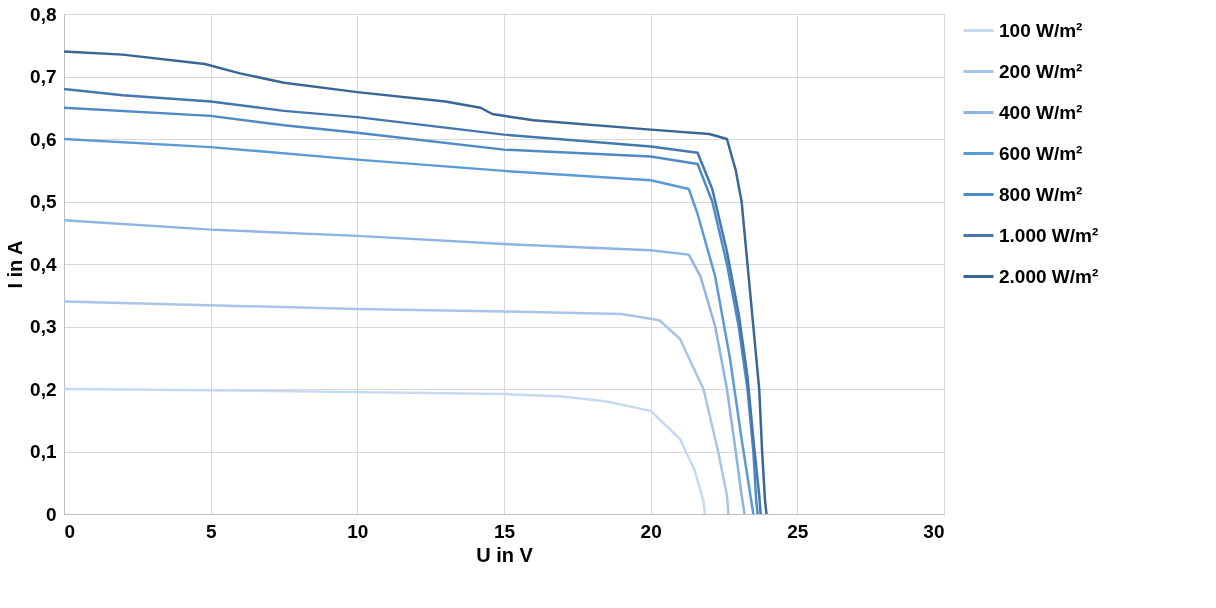 This screenshot has height=608, width=1216. Describe the element at coordinates (1041, 153) in the screenshot. I see `legend-label: 600 W/m²` at that location.